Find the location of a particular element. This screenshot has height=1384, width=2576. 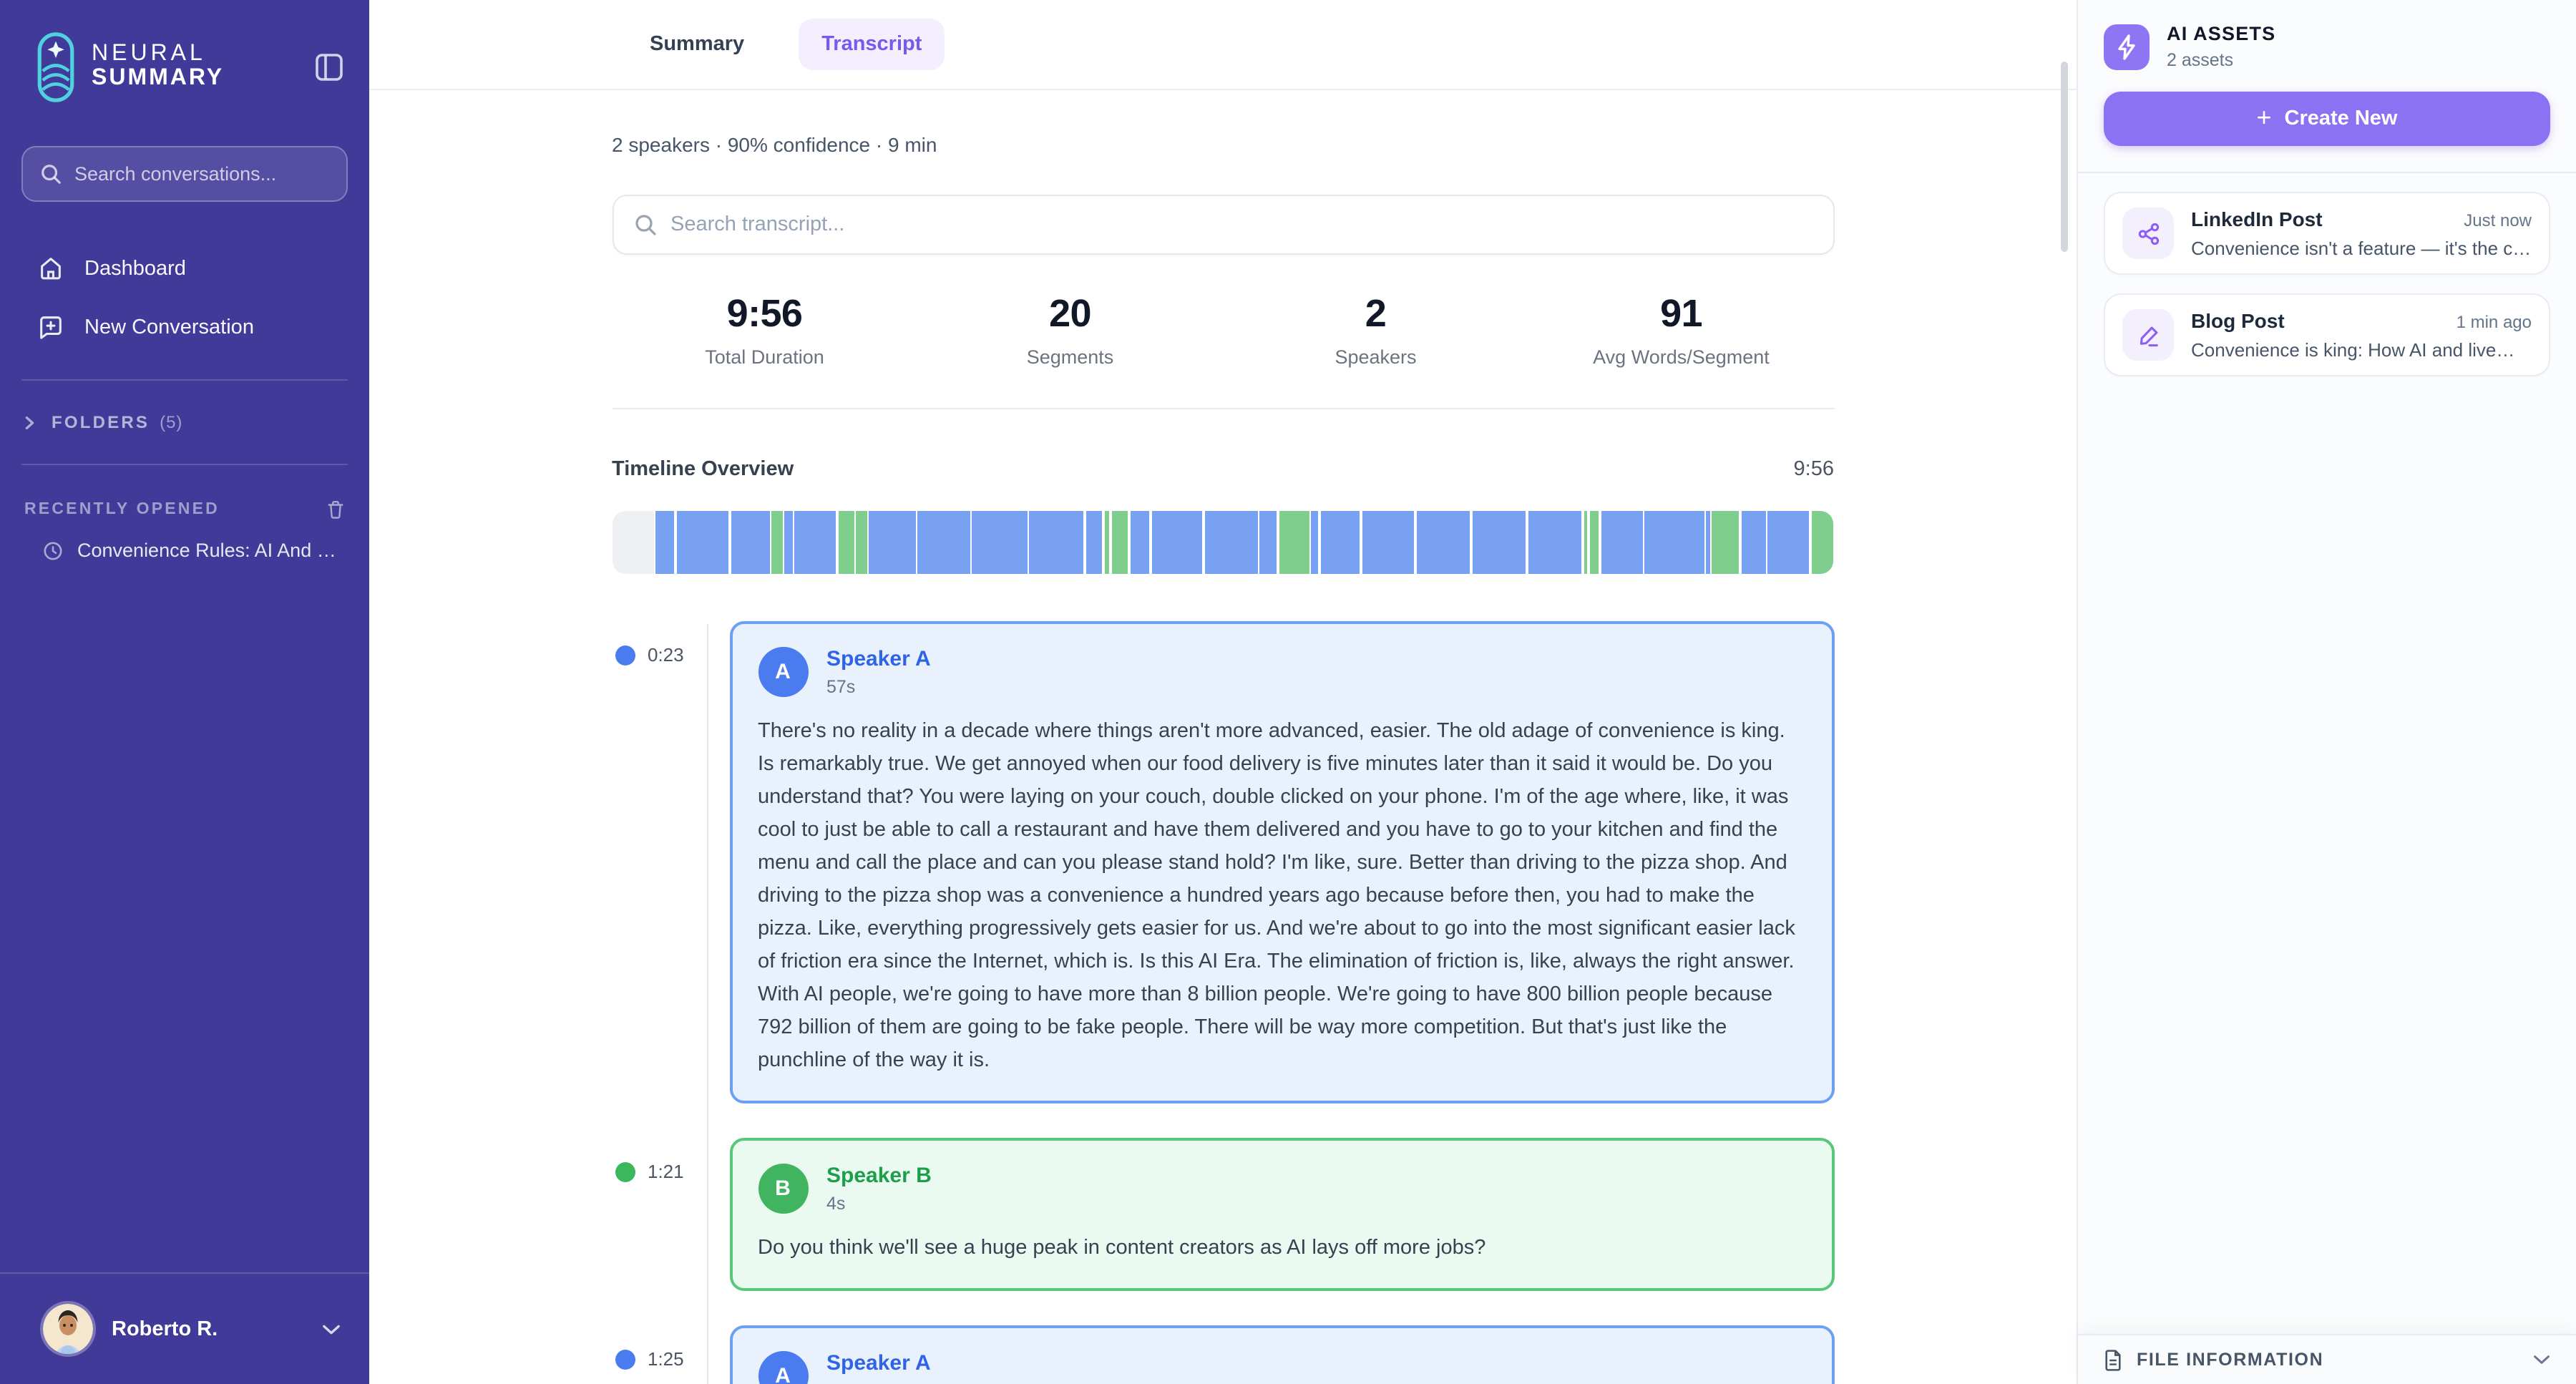

timeline-silence-segment is located at coordinates (633, 542).